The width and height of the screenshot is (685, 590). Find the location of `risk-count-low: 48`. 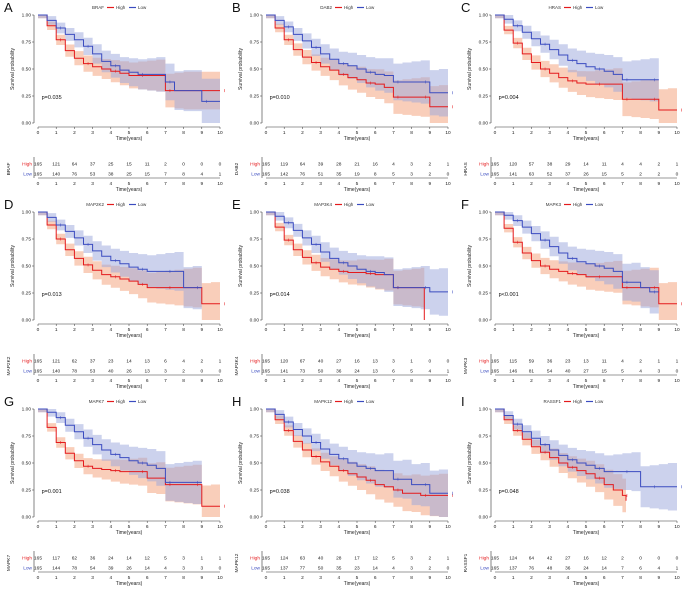

risk-count-low: 48 is located at coordinates (550, 569).